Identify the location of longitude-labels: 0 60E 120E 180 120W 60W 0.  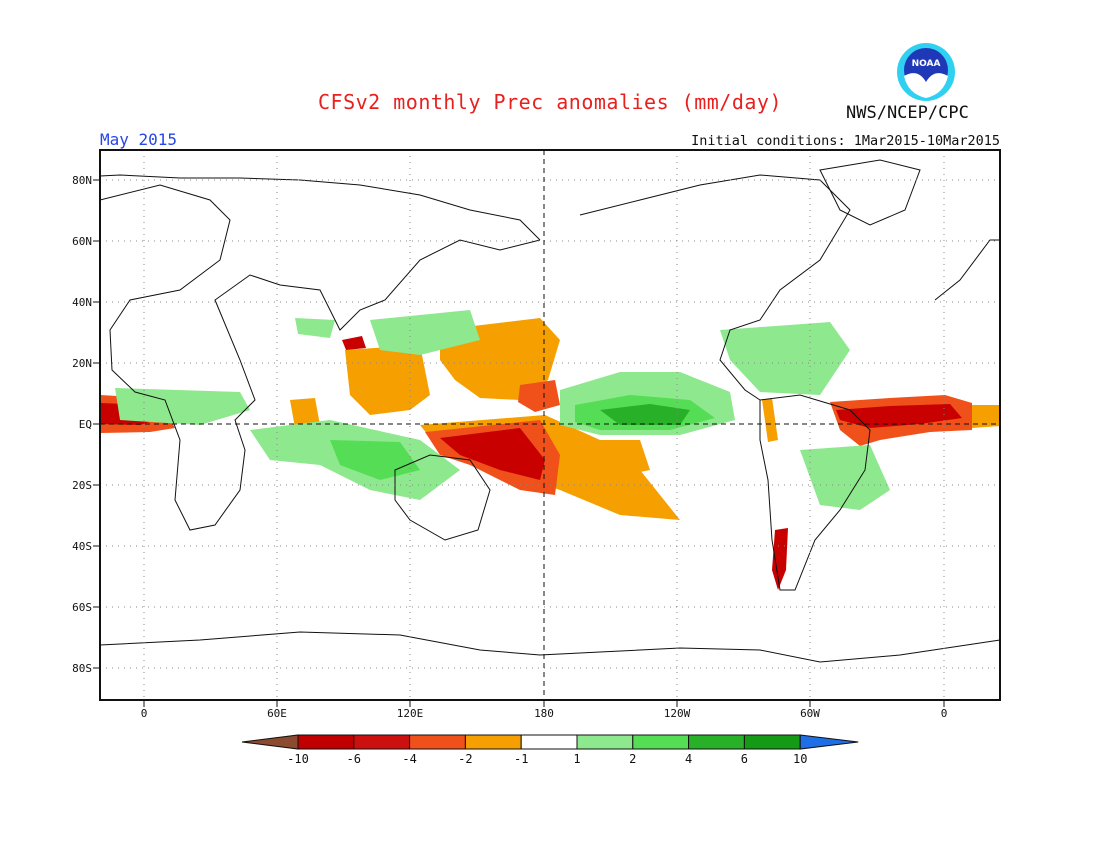
(544, 713).